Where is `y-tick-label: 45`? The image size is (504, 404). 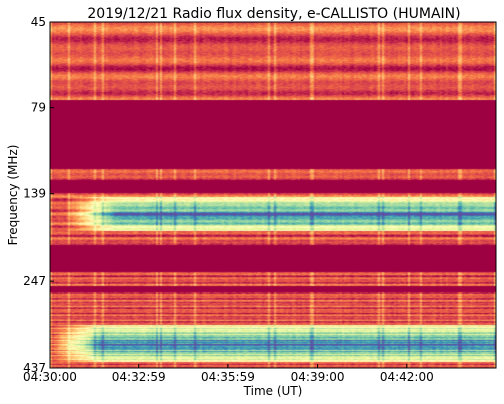 y-tick-label: 45 is located at coordinates (38, 22).